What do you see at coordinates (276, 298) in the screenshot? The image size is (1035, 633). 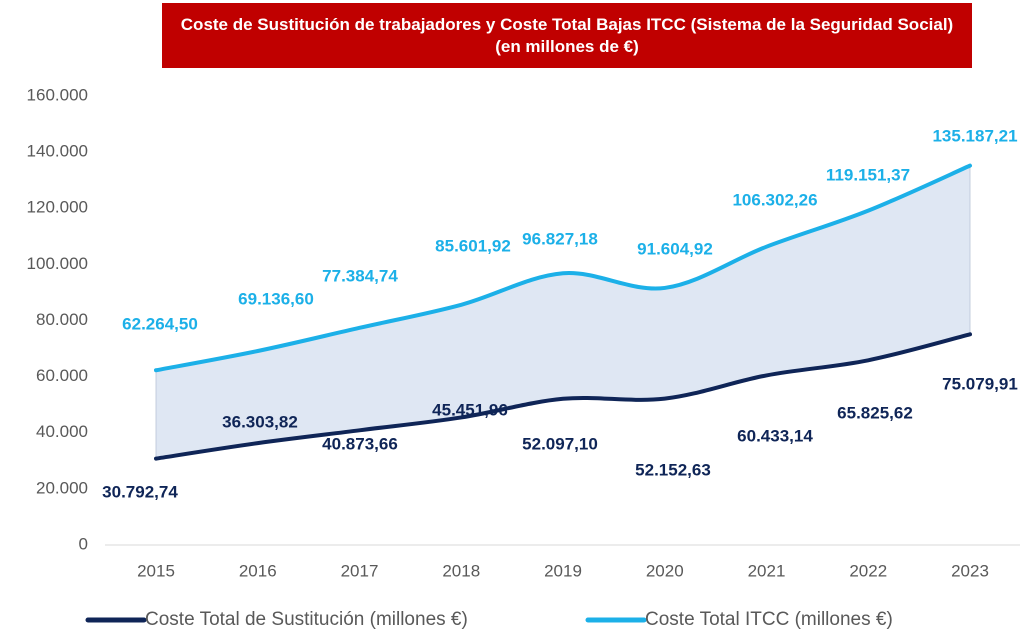 I see `data-label: 69.136,60` at bounding box center [276, 298].